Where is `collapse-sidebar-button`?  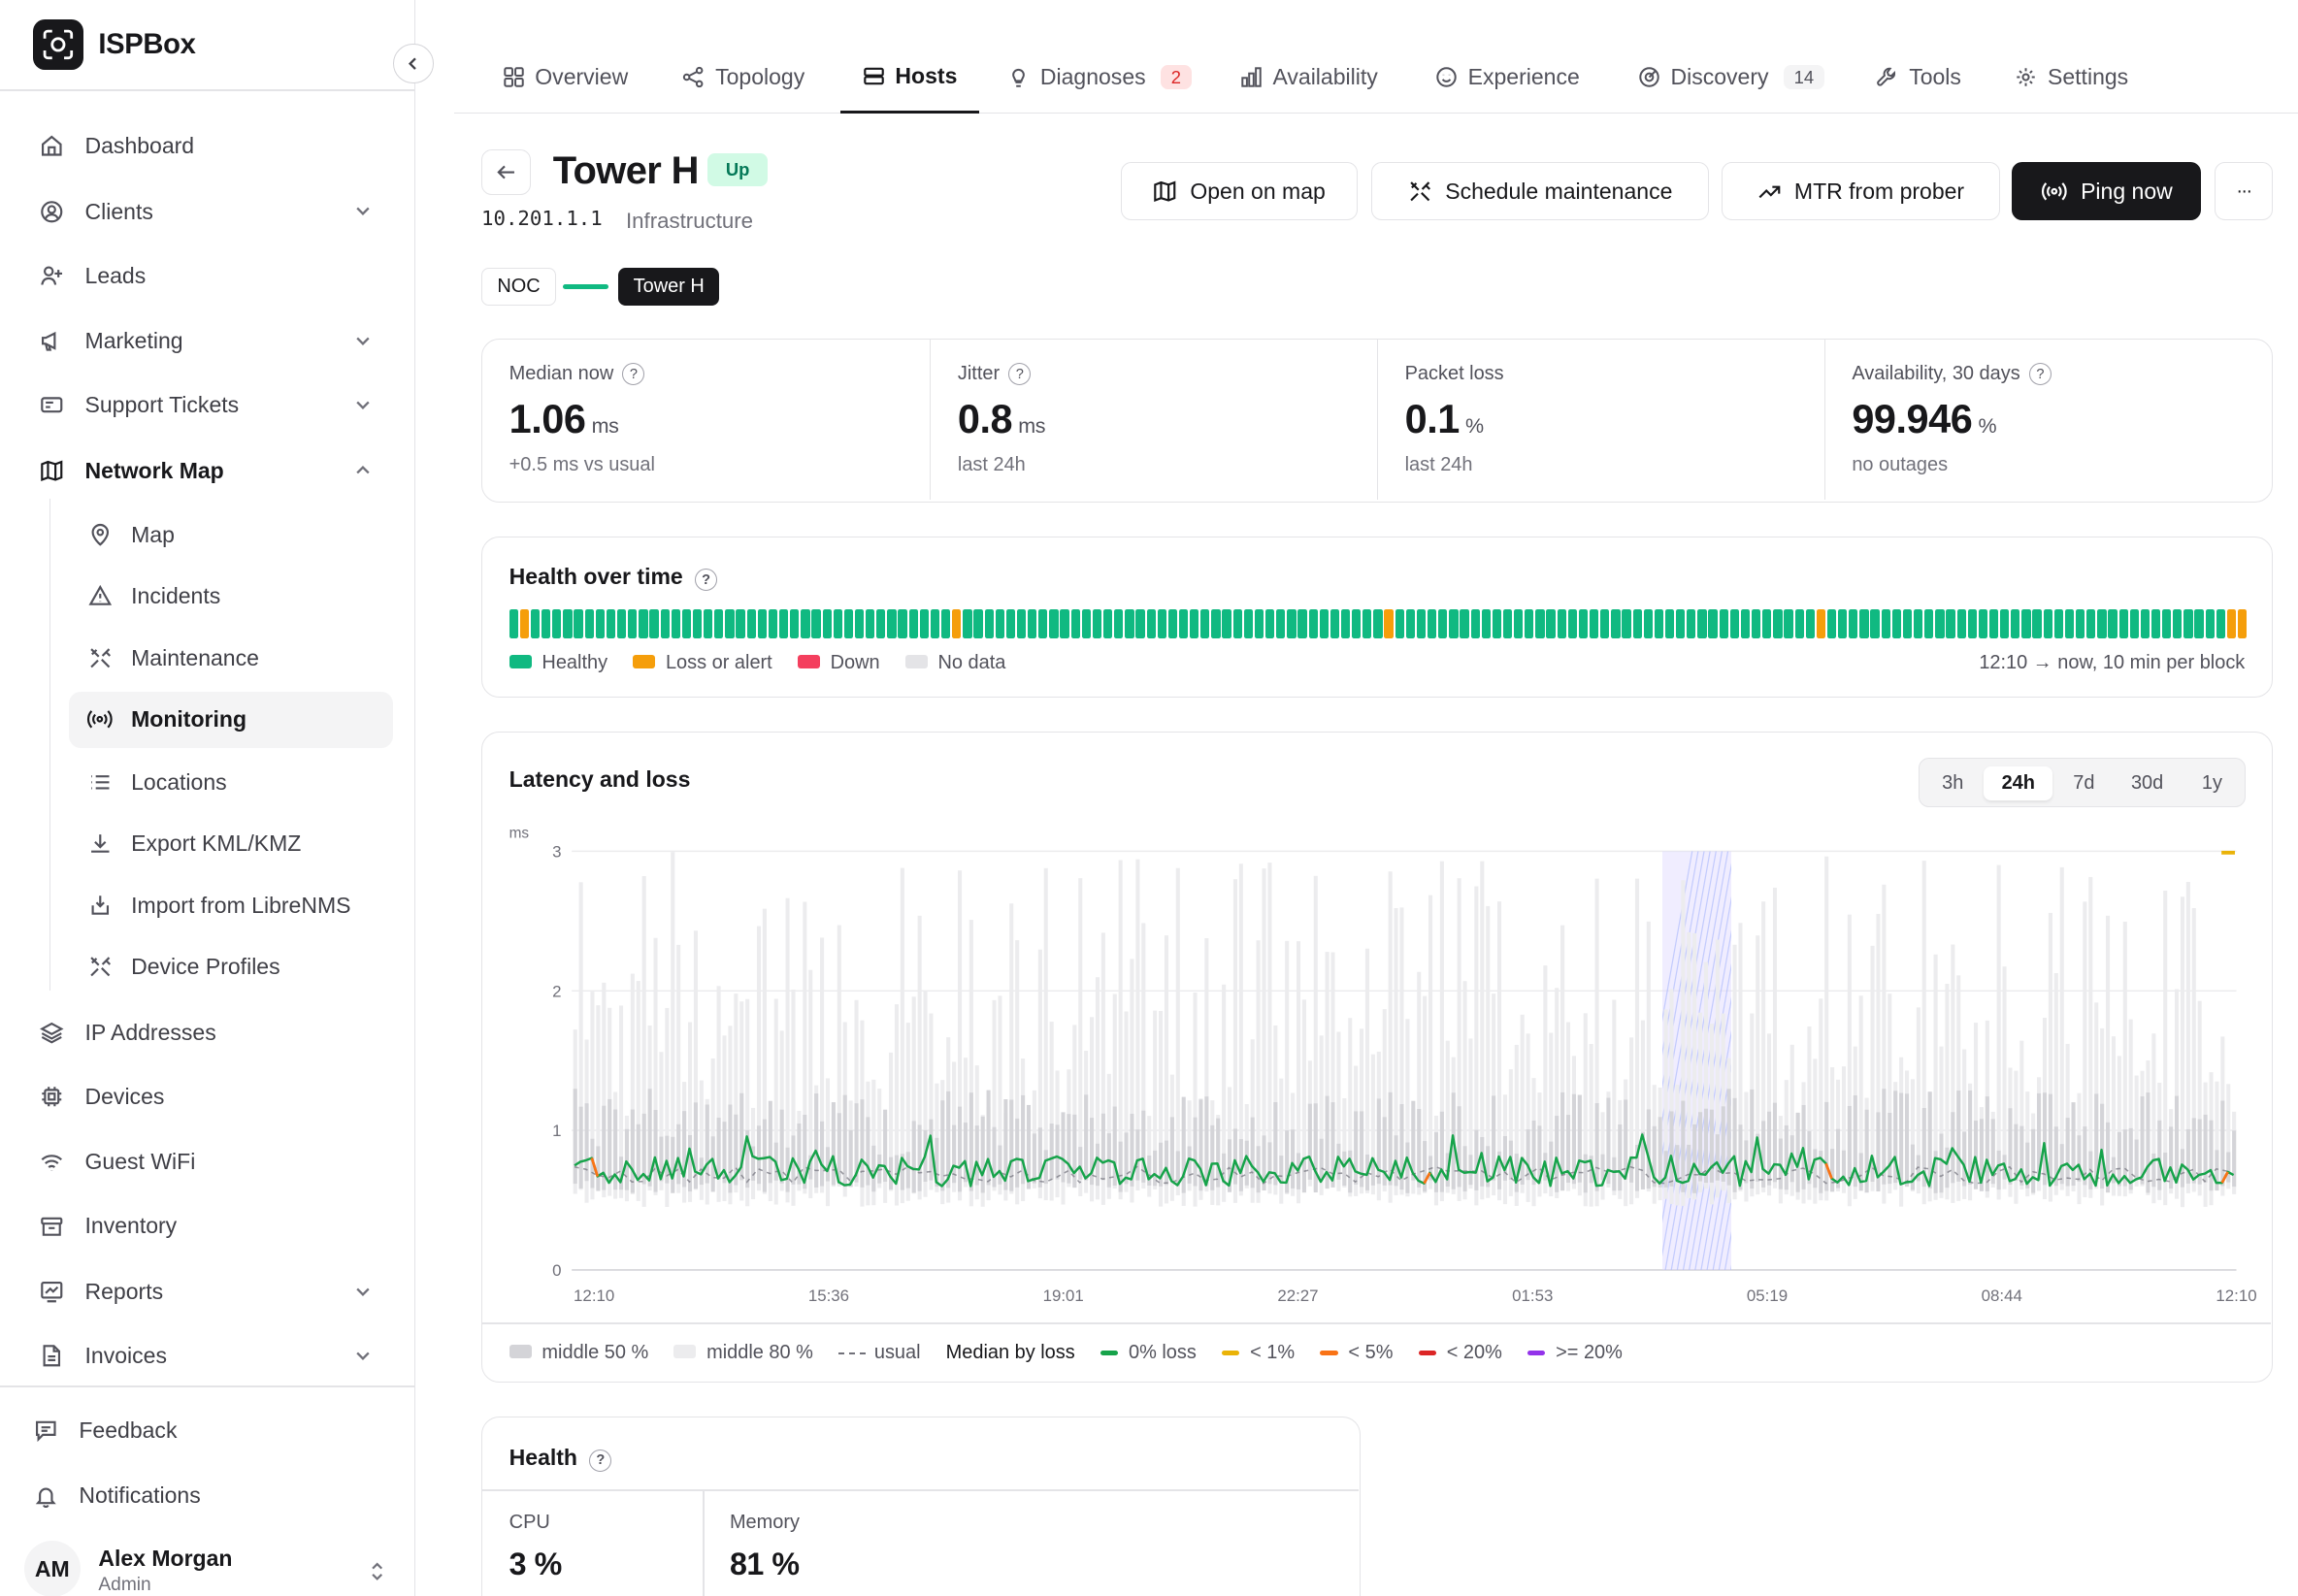
collapse-sidebar-button is located at coordinates (413, 63).